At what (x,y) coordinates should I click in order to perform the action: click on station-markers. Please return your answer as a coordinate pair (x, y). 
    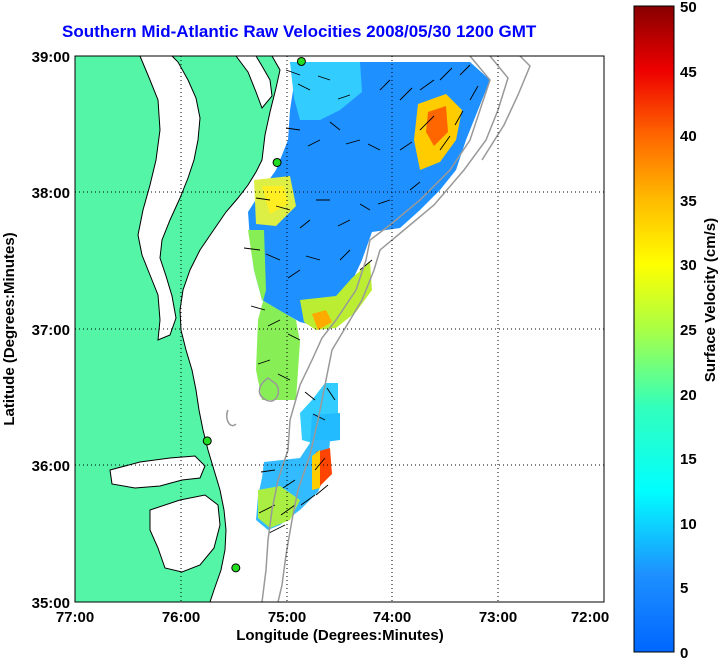
    Looking at the image, I should click on (254, 314).